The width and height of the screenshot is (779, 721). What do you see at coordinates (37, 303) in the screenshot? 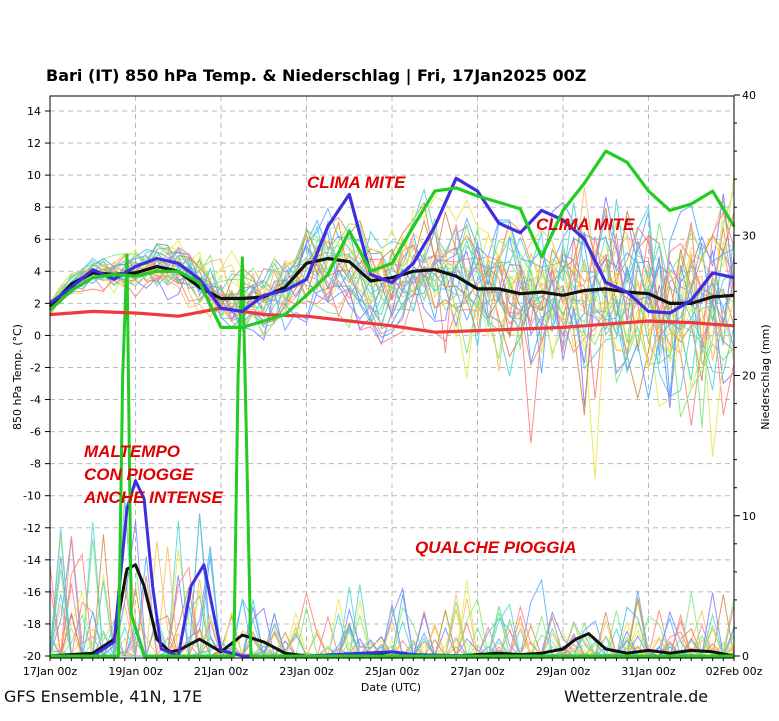
I see `y-tick-label-2: 2` at bounding box center [37, 303].